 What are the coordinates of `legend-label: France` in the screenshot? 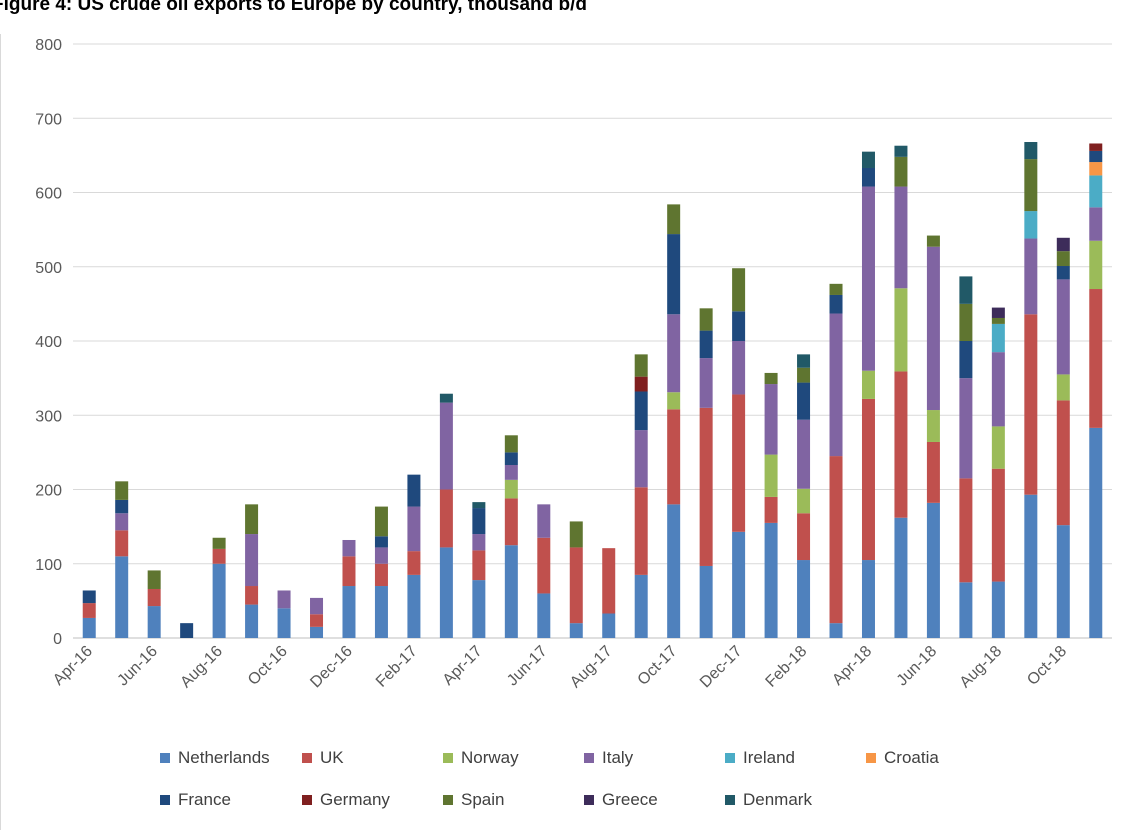 It's located at (204, 799).